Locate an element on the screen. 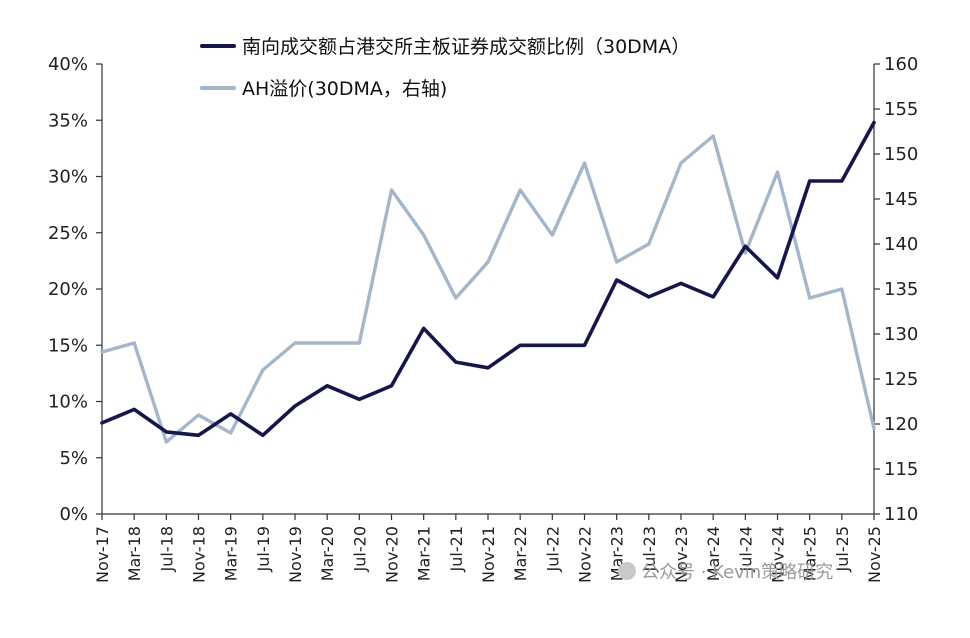  left-axis: 0% 5% 10% 15% 20% 25% 30% 35% 40% is located at coordinates (75, 289).